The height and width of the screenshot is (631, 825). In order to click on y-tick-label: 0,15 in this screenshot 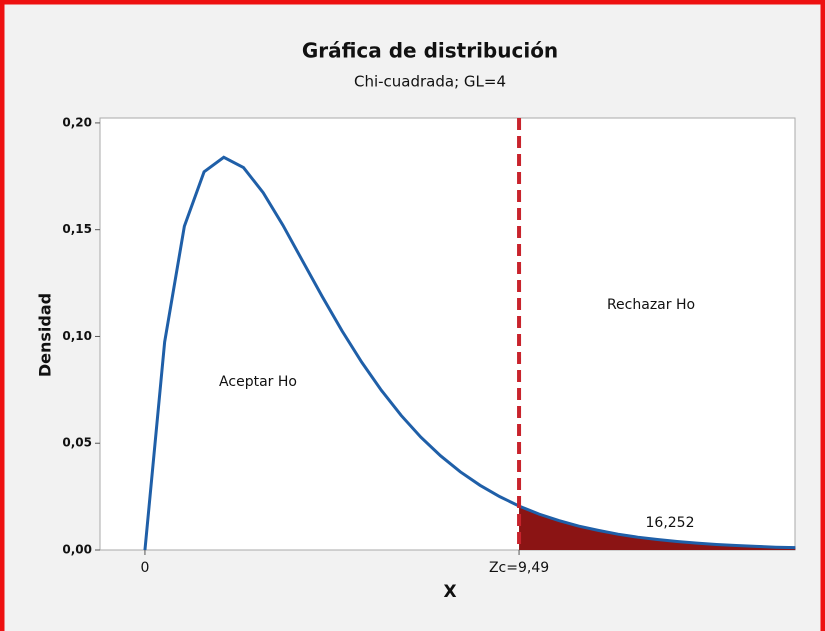, I will do `click(77, 229)`.